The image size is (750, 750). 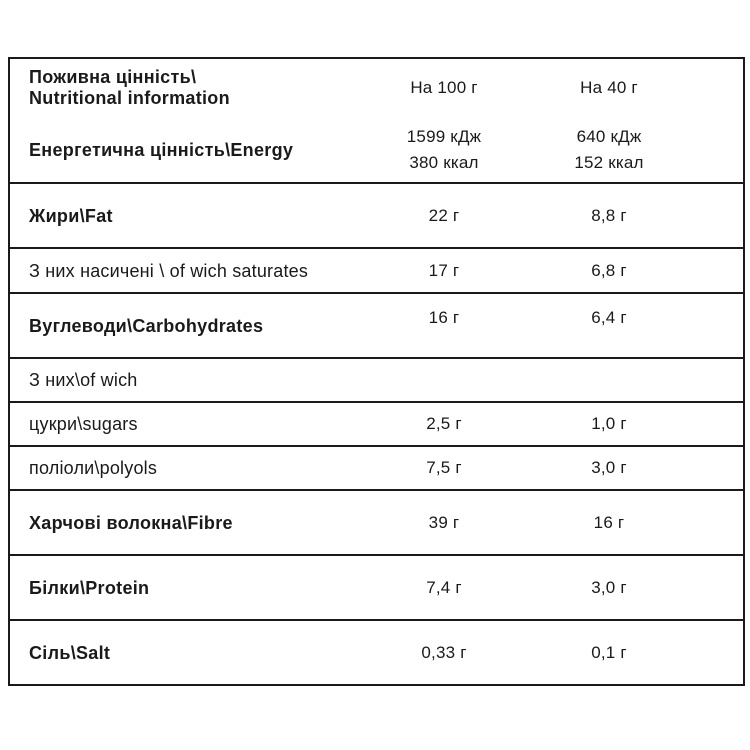 What do you see at coordinates (609, 270) in the screenshot?
I see `value-per-40g: 6,8 г` at bounding box center [609, 270].